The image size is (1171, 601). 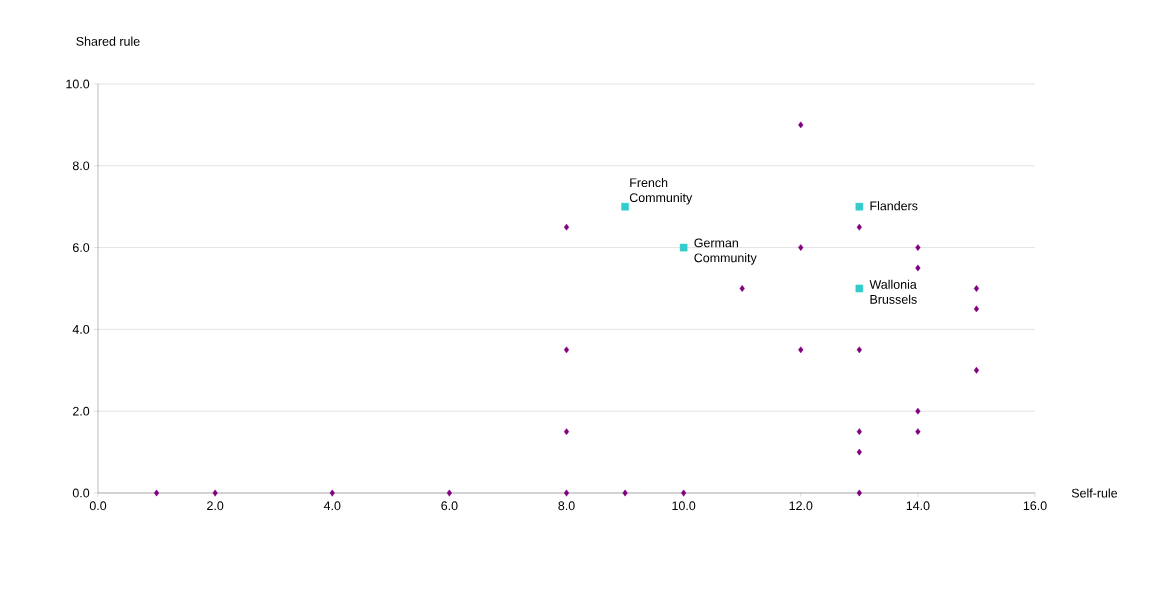 I want to click on x-tick-label: 0.0, so click(x=98, y=506).